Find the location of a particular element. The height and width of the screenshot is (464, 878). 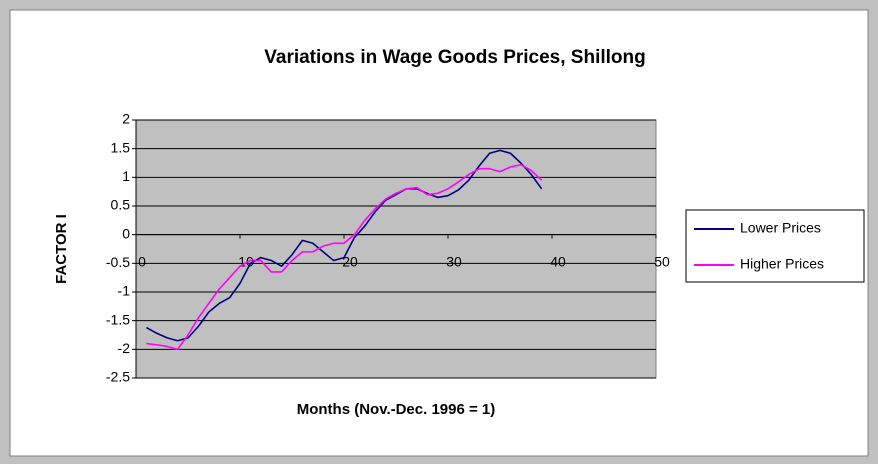

x-axis-label: Months (Nov.-Dec. 1996 = 1) is located at coordinates (396, 409).